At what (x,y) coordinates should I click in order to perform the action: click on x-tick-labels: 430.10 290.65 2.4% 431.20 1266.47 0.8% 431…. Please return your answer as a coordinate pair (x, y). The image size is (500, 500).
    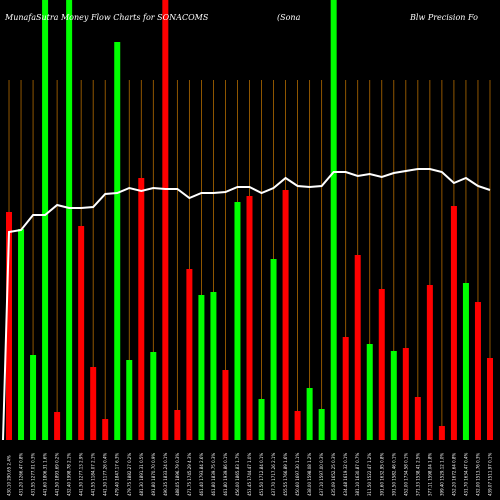
    Looking at the image, I should click on (250, 474).